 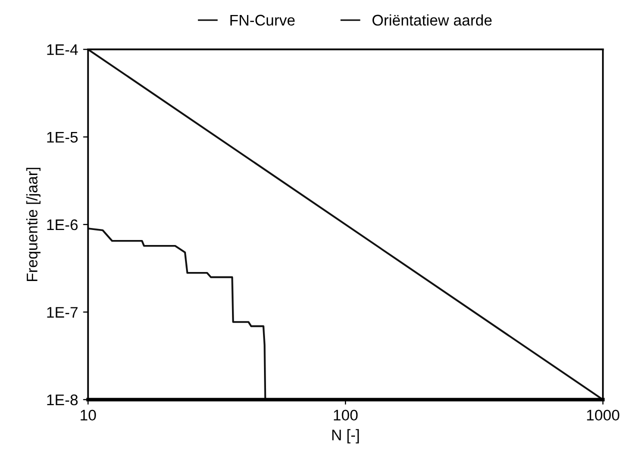 What do you see at coordinates (346, 415) in the screenshot?
I see `x-tick-label: 100` at bounding box center [346, 415].